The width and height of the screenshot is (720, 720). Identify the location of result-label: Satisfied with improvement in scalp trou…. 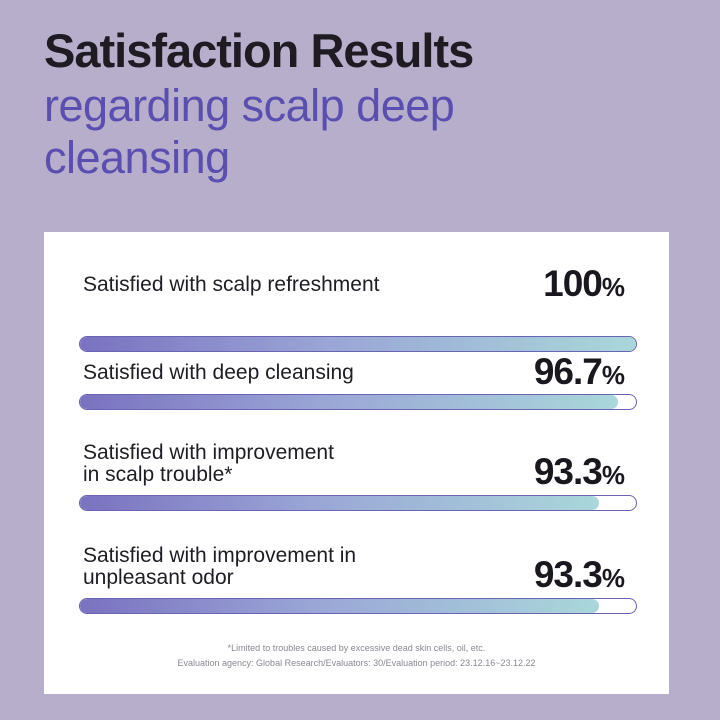
(248, 464).